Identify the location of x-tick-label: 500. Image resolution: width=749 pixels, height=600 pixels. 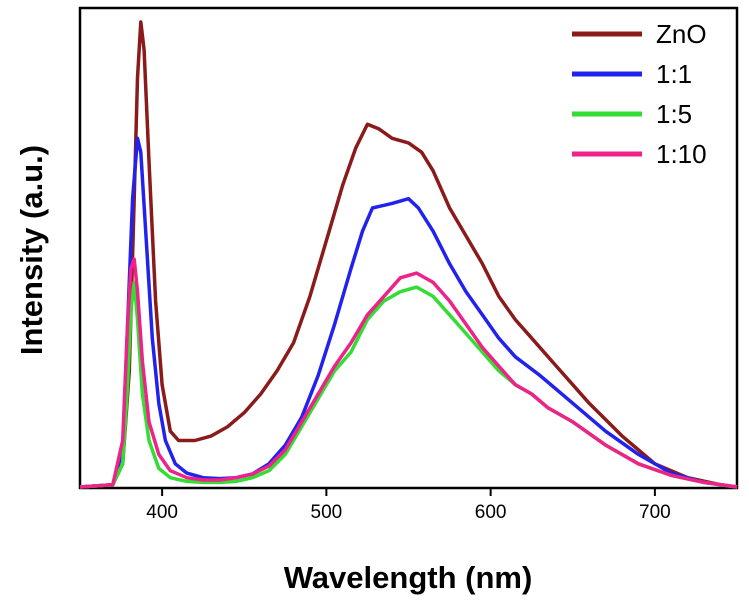
(327, 512).